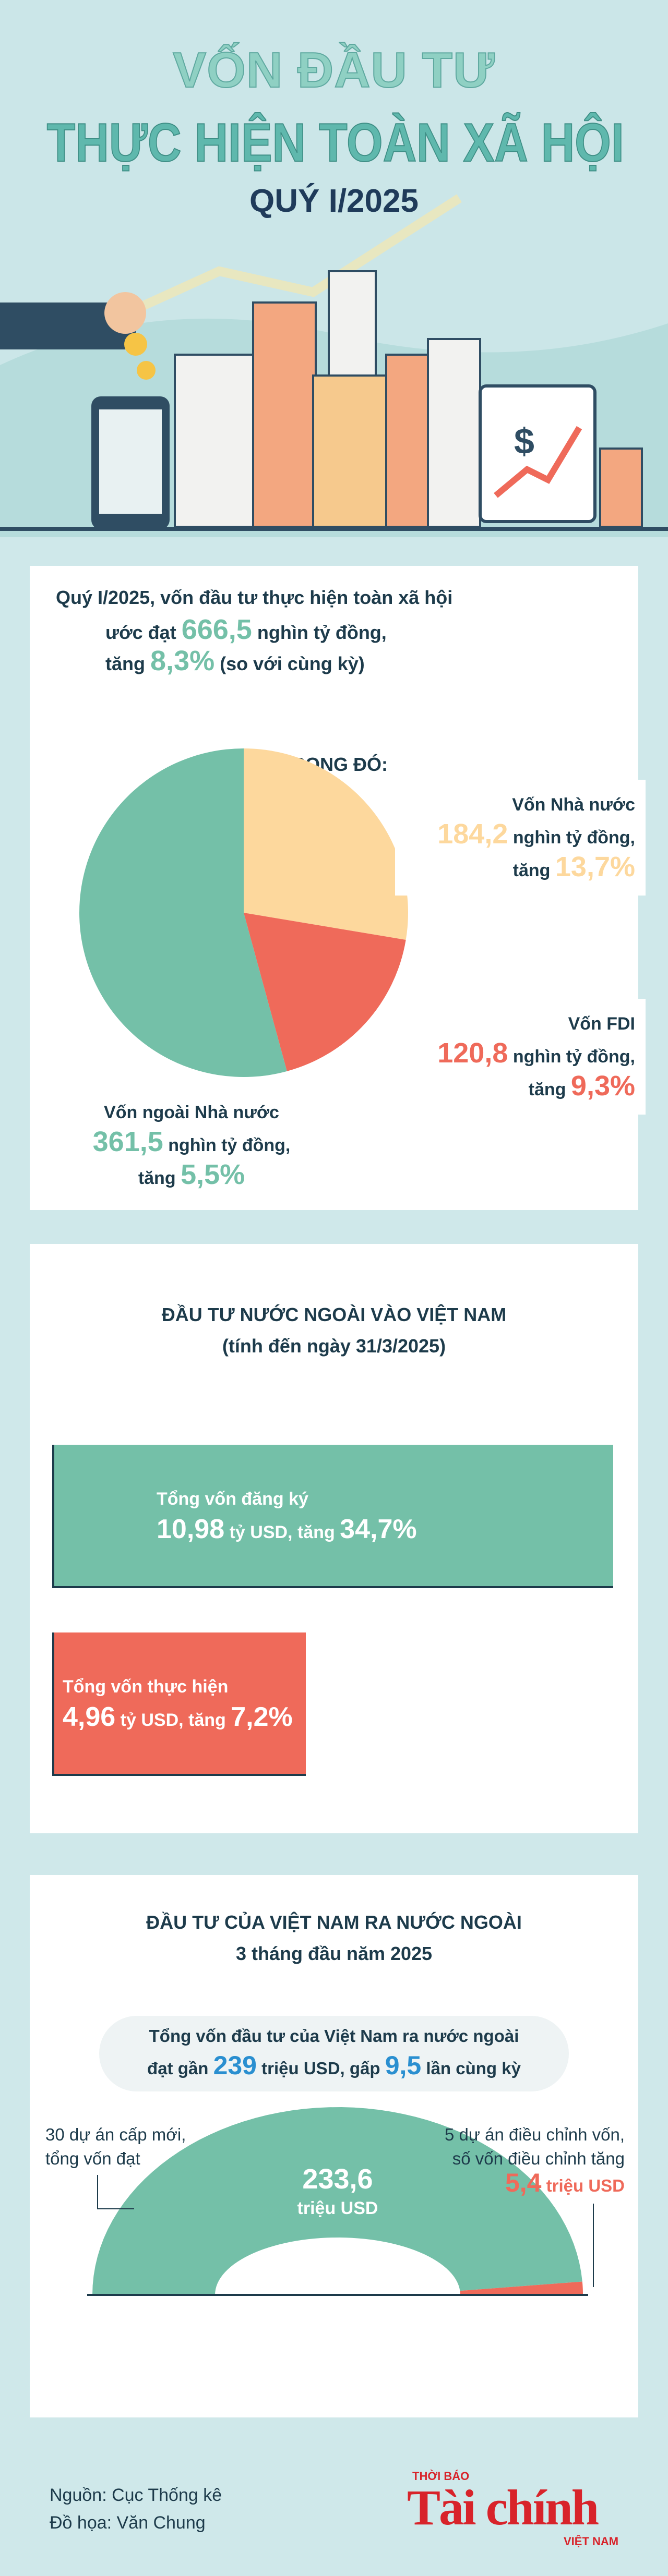 The height and width of the screenshot is (2576, 668). What do you see at coordinates (573, 805) in the screenshot?
I see `category-label: Vốn Nhà nước` at bounding box center [573, 805].